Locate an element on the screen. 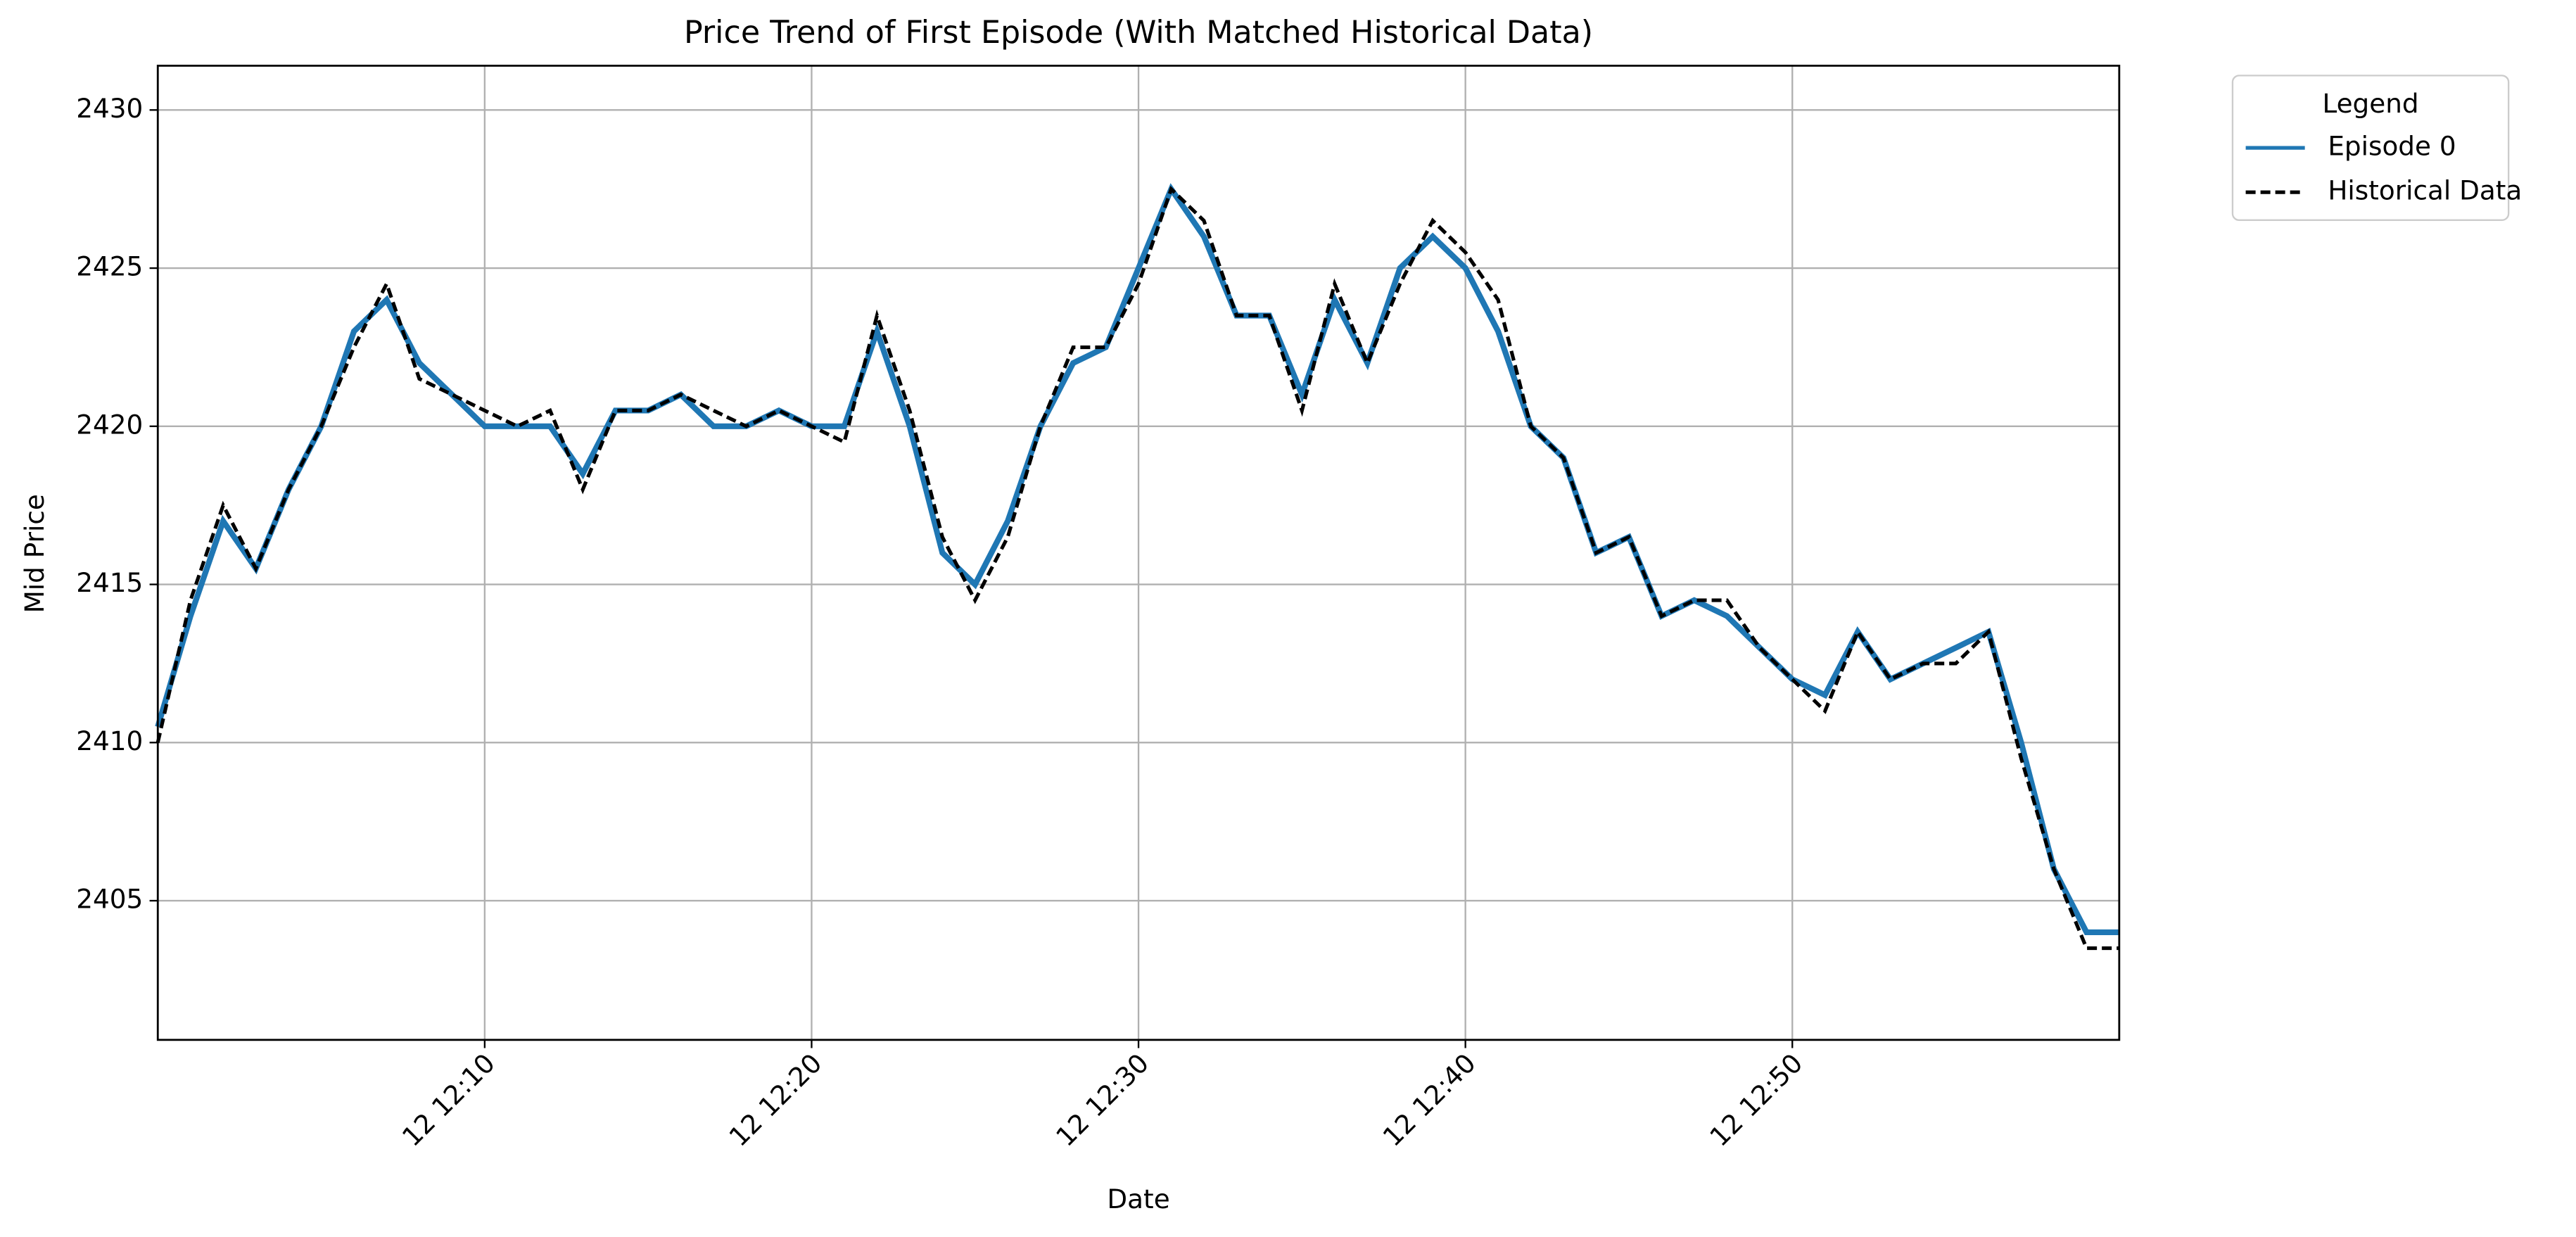  legend: Legend Episode 0 Historical Data is located at coordinates (2376, 148).